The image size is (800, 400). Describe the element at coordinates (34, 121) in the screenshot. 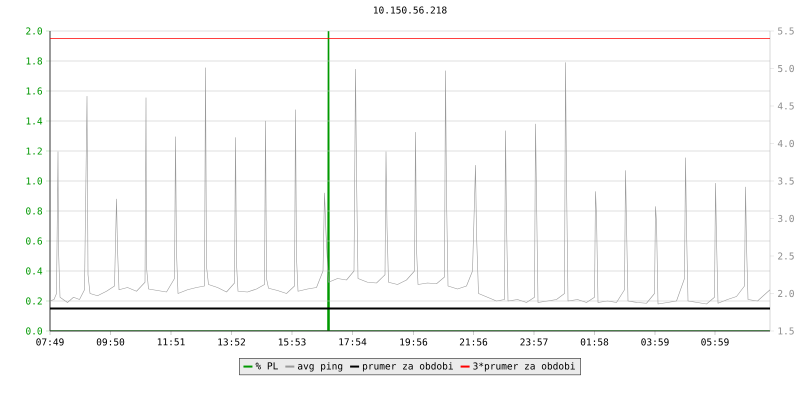

I see `y-tick-label: 1.4` at that location.